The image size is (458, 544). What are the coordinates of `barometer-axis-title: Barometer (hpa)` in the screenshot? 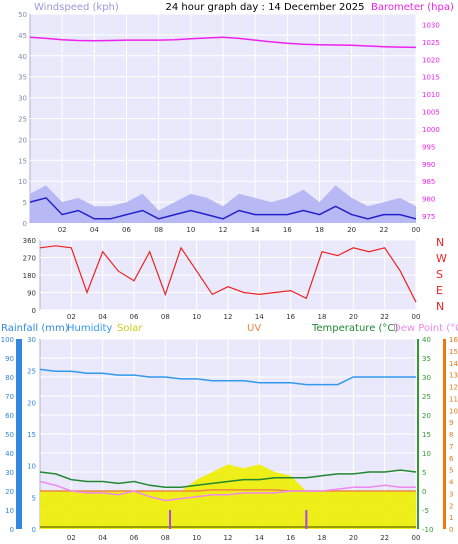 It's located at (412, 7).